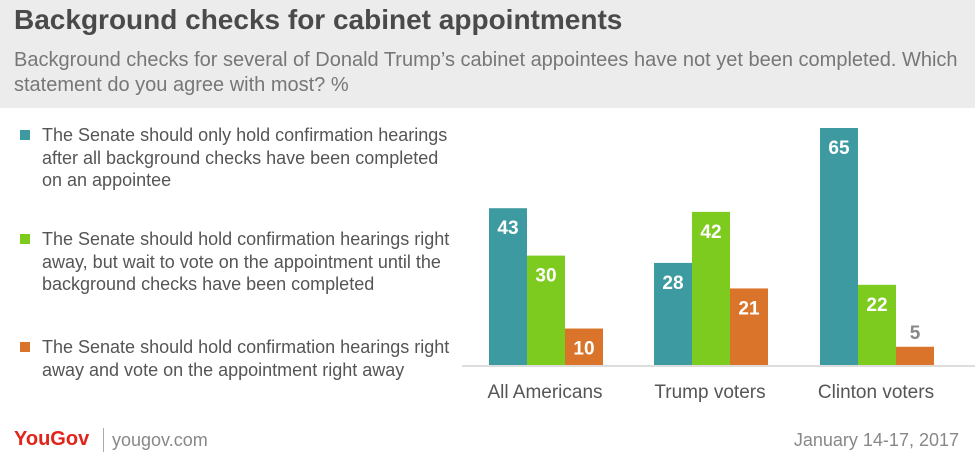 The image size is (975, 461). What do you see at coordinates (876, 305) in the screenshot?
I see `bar-value-label: 22` at bounding box center [876, 305].